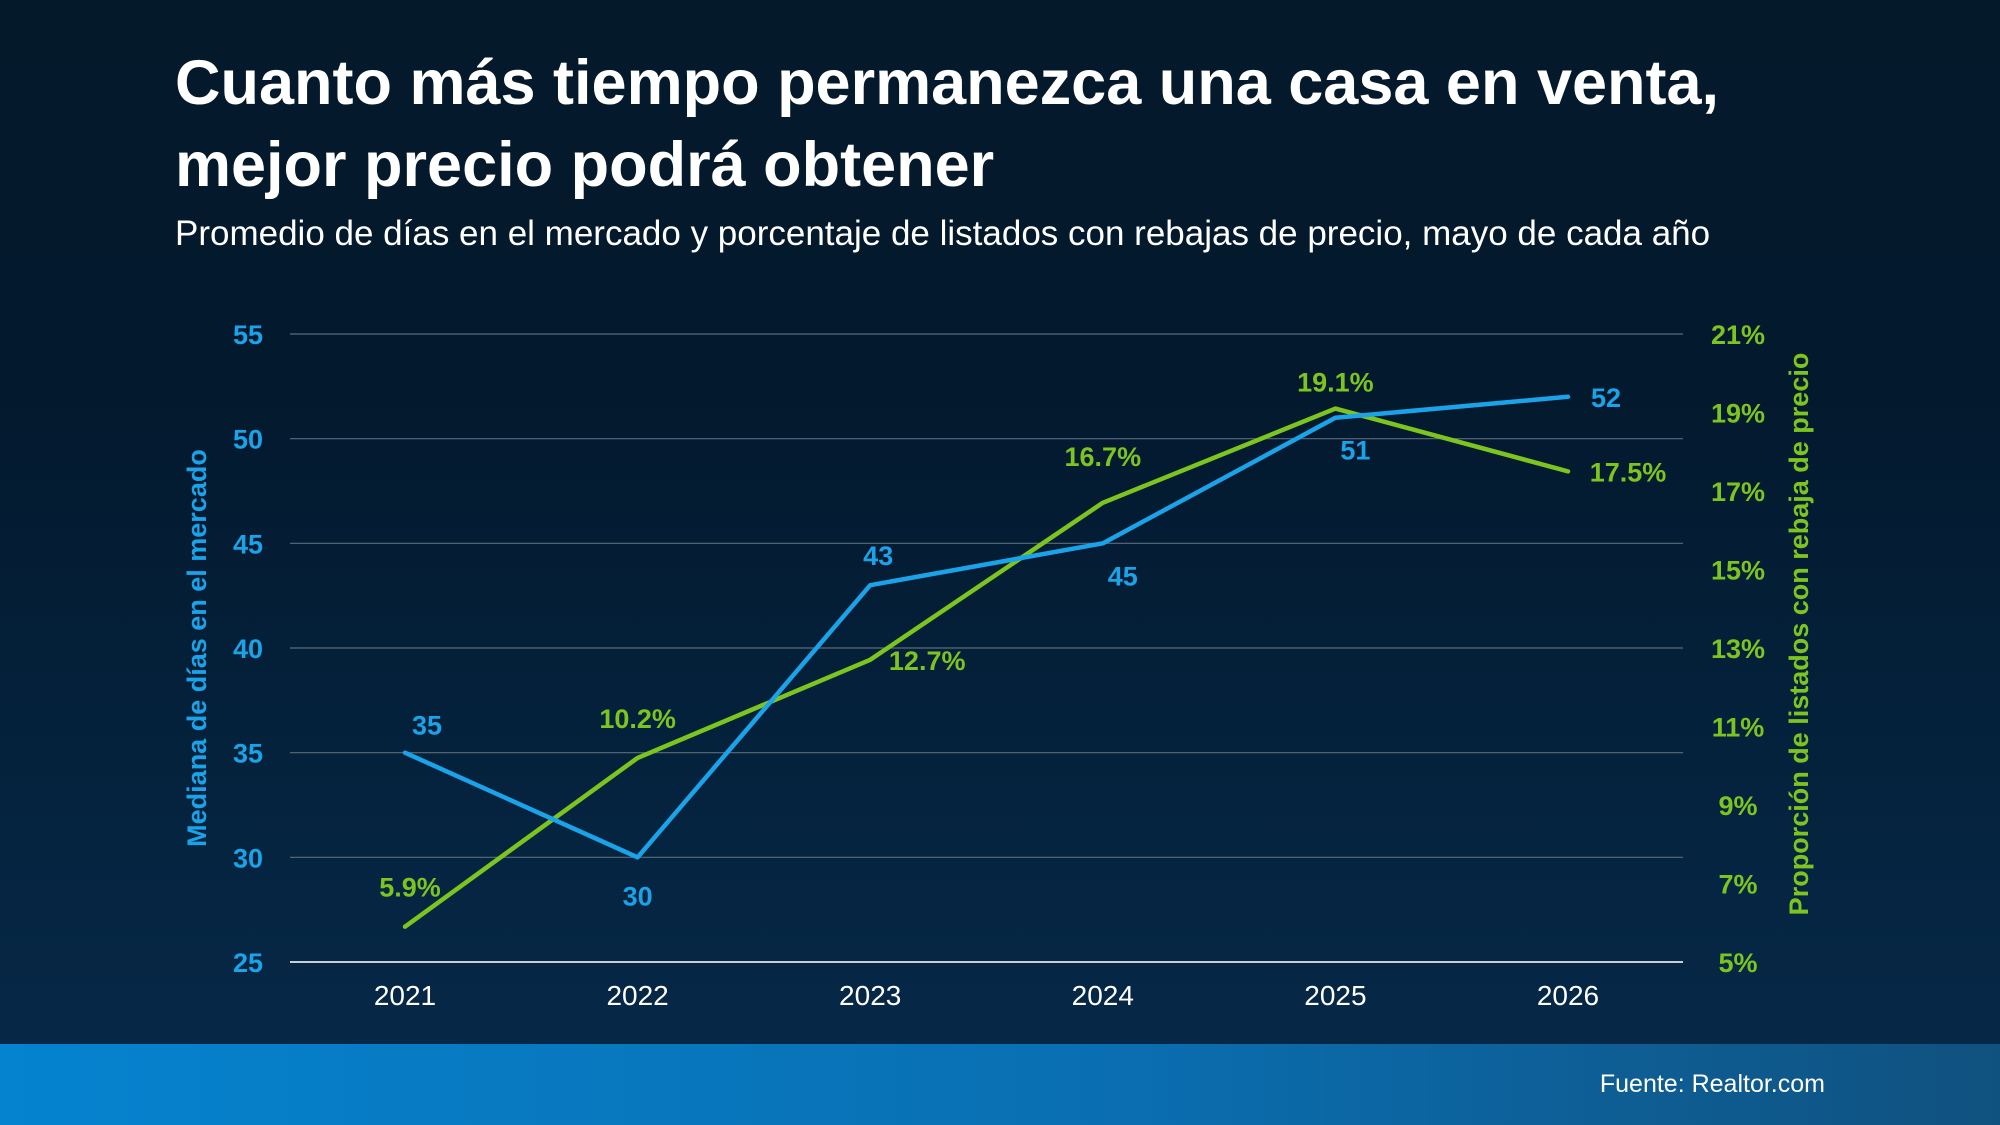 This screenshot has height=1125, width=2000. I want to click on left-tick-label: 45, so click(248, 544).